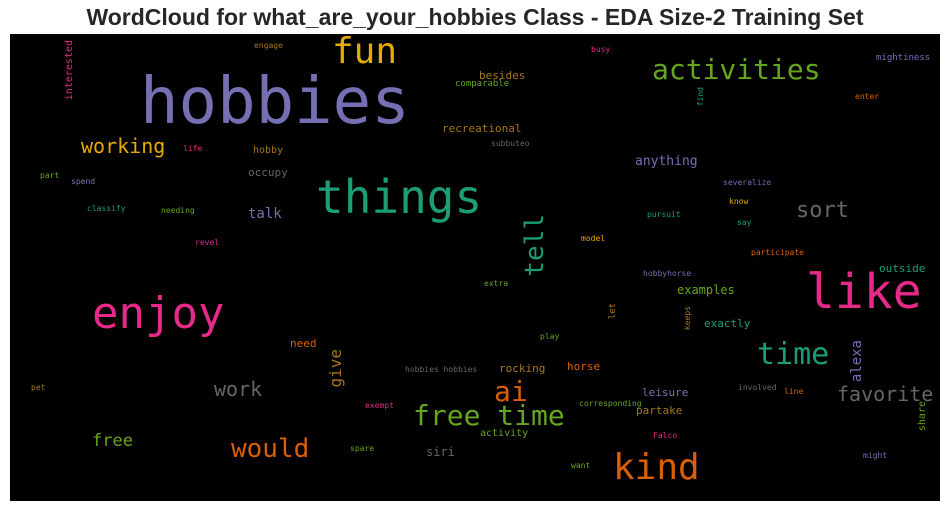  What do you see at coordinates (158, 313) in the screenshot?
I see `cloud-word: enjoy` at bounding box center [158, 313].